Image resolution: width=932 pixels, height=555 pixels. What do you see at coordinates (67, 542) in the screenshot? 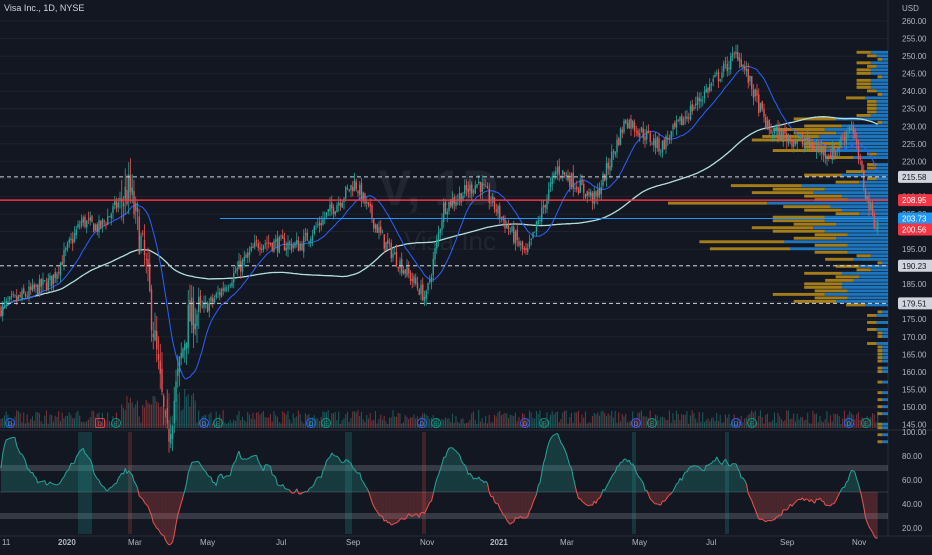
I see `time-axis-label: 2020` at bounding box center [67, 542].